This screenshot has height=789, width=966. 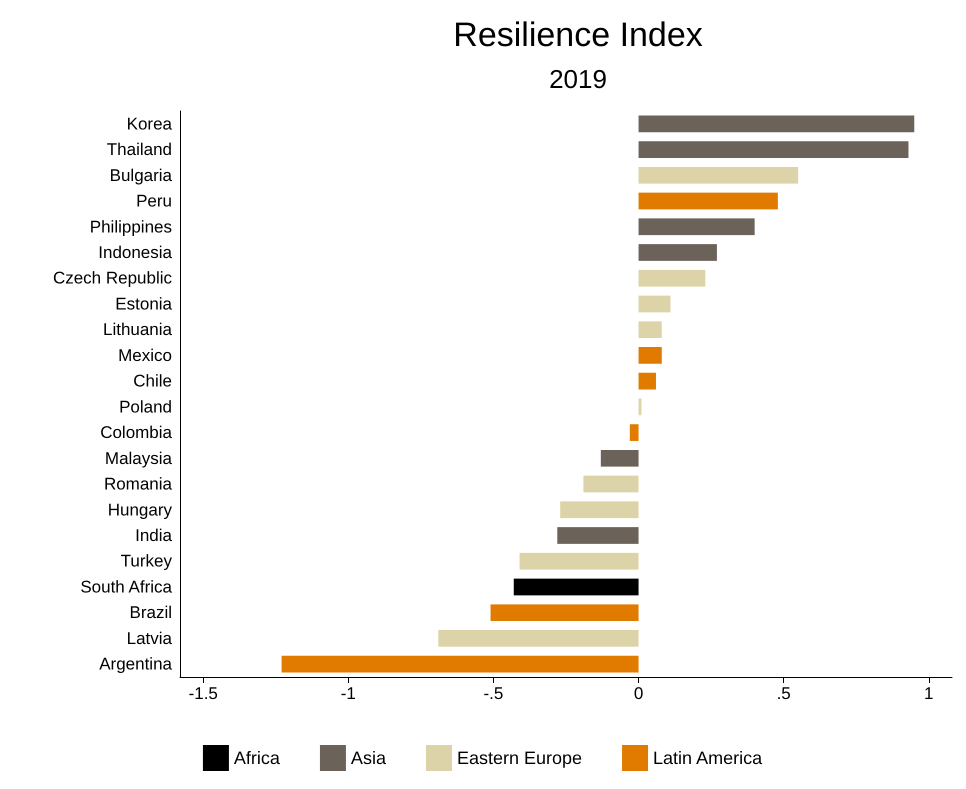 I want to click on y-tick-label: Mexico, so click(x=145, y=355).